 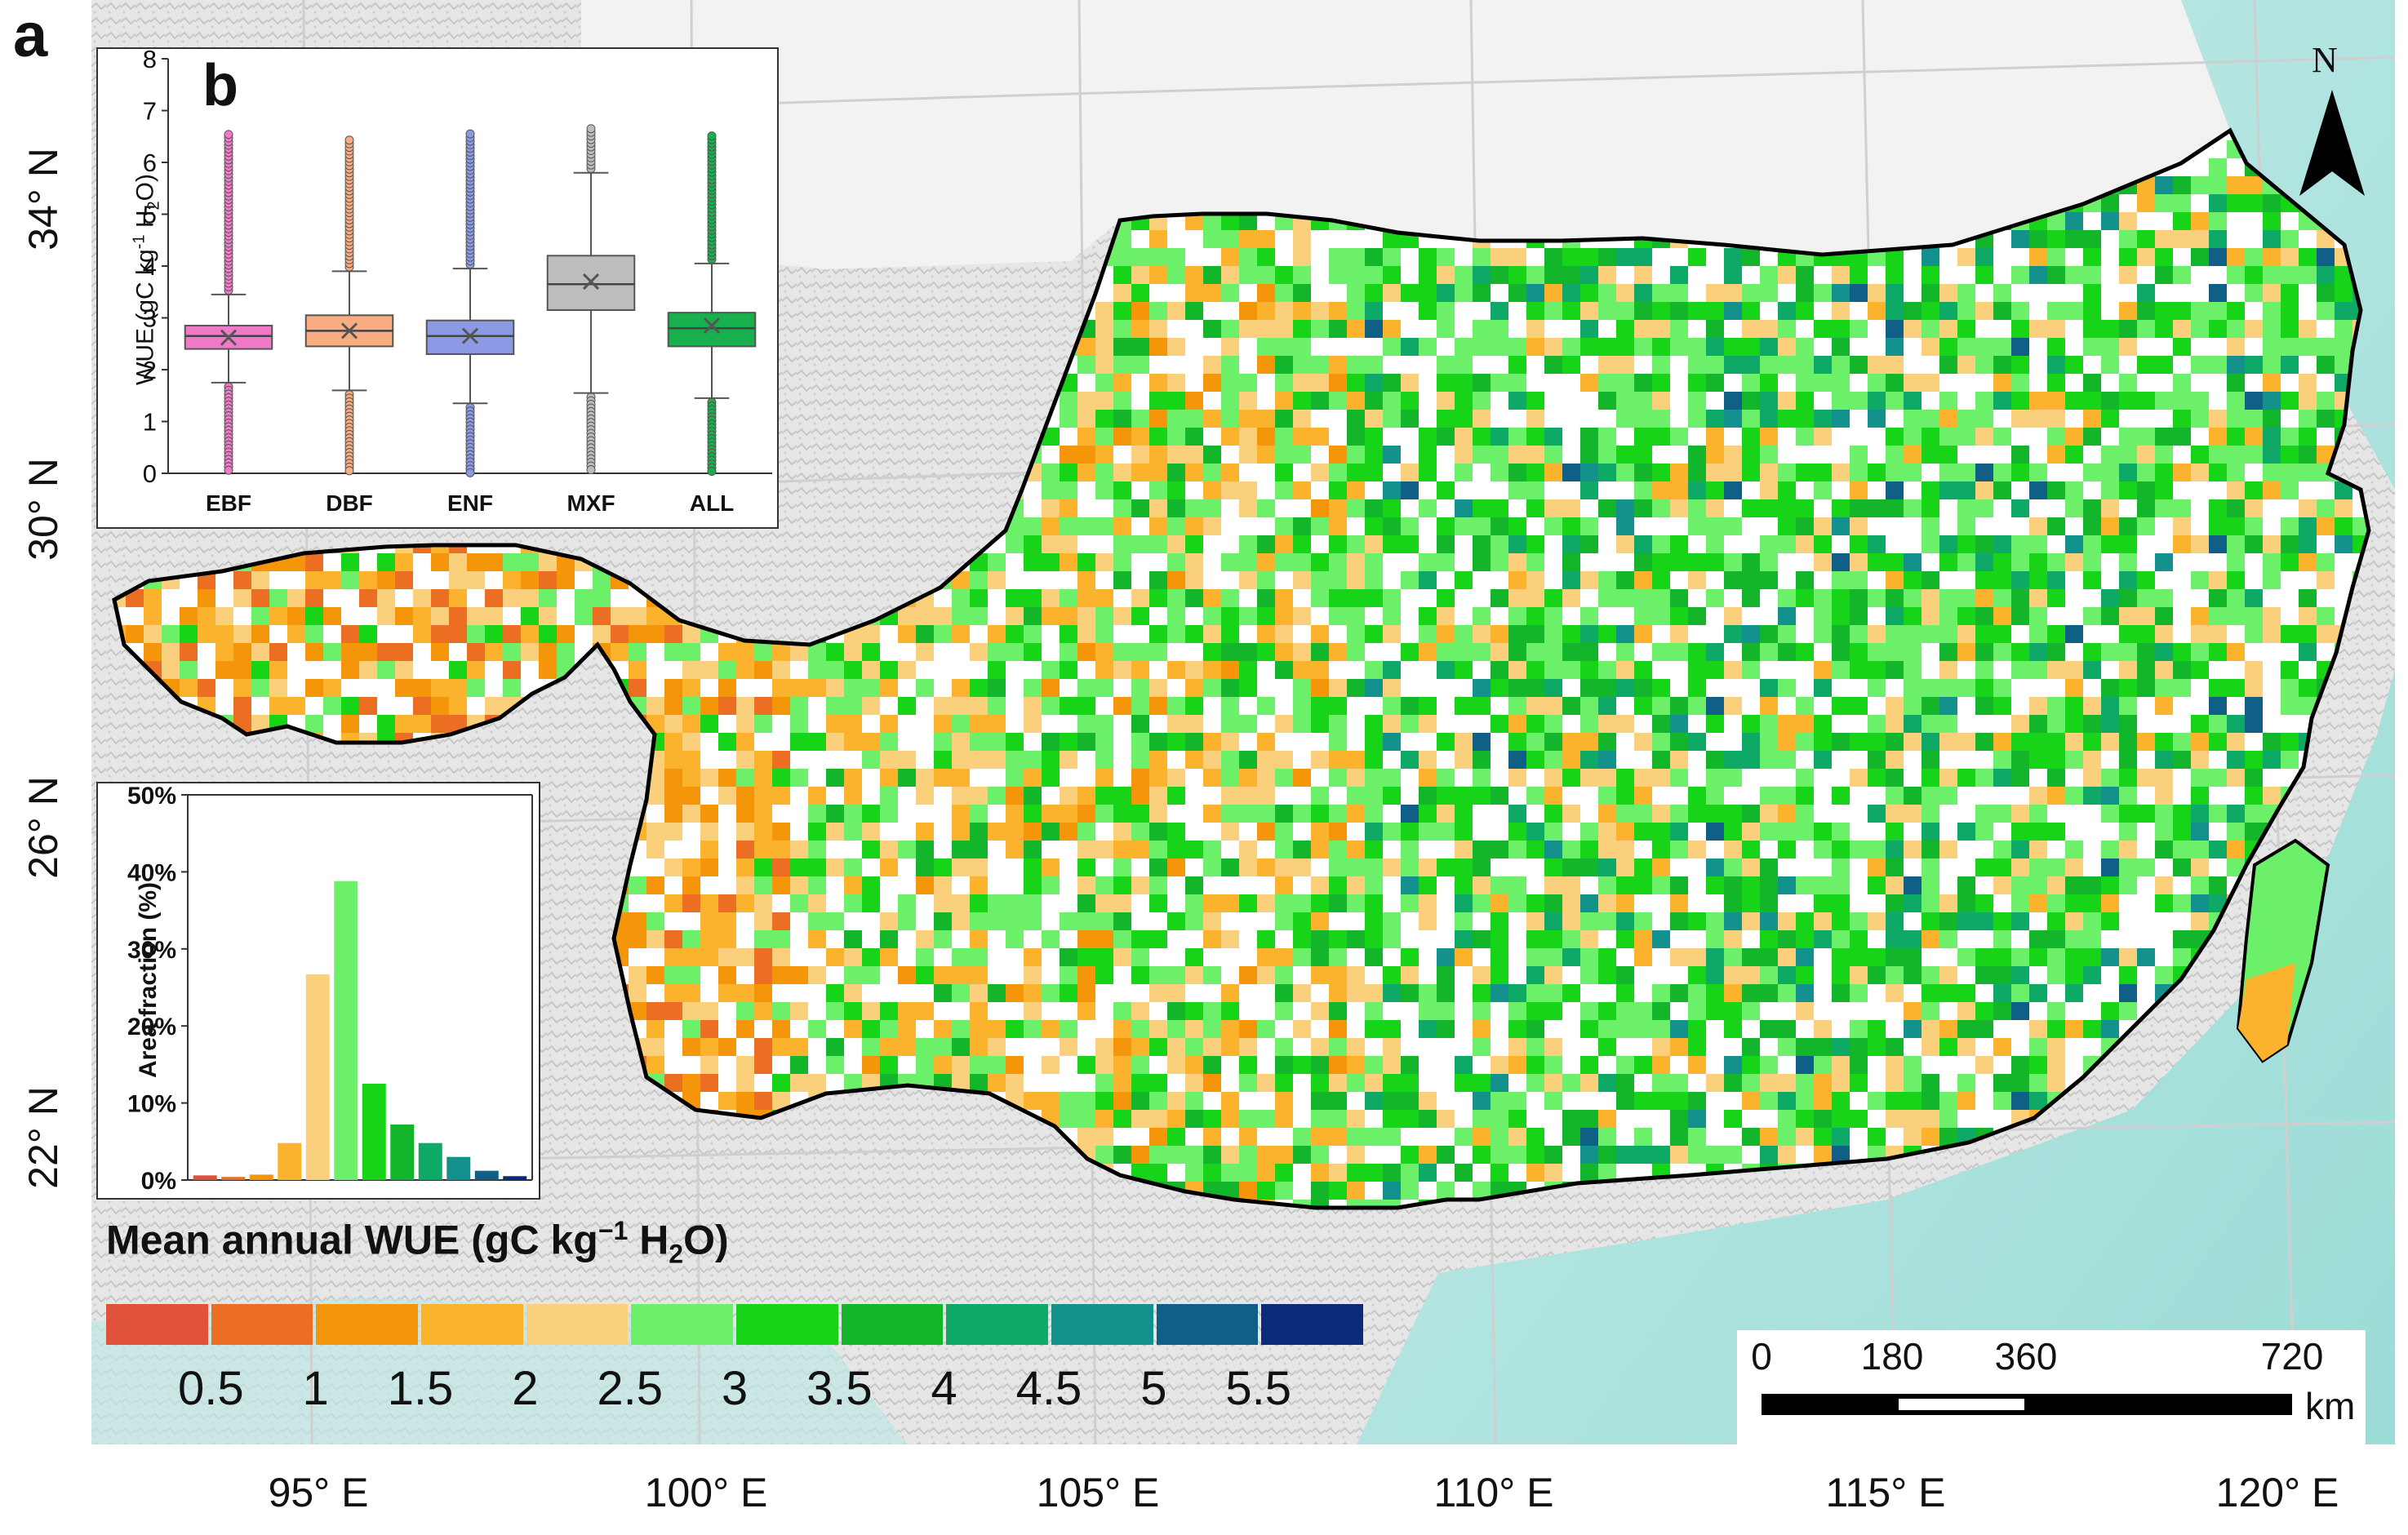 What do you see at coordinates (2266, 1012) in the screenshot?
I see `taiwan-south` at bounding box center [2266, 1012].